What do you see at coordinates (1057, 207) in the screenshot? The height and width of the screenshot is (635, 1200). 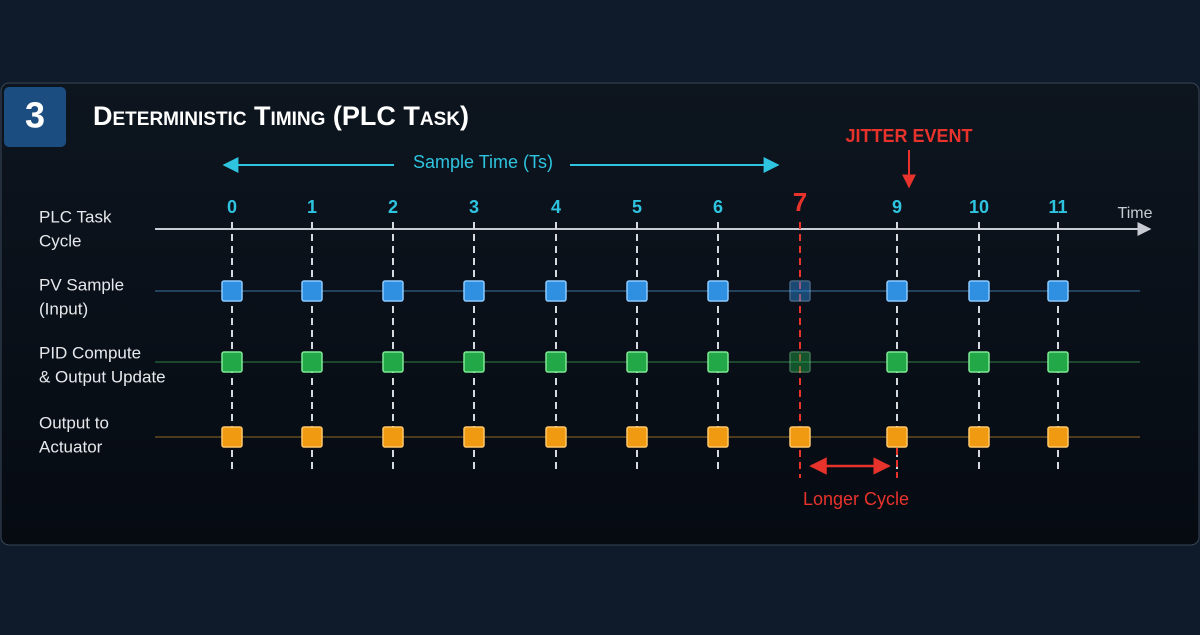 I see `tick-label: 11` at bounding box center [1057, 207].